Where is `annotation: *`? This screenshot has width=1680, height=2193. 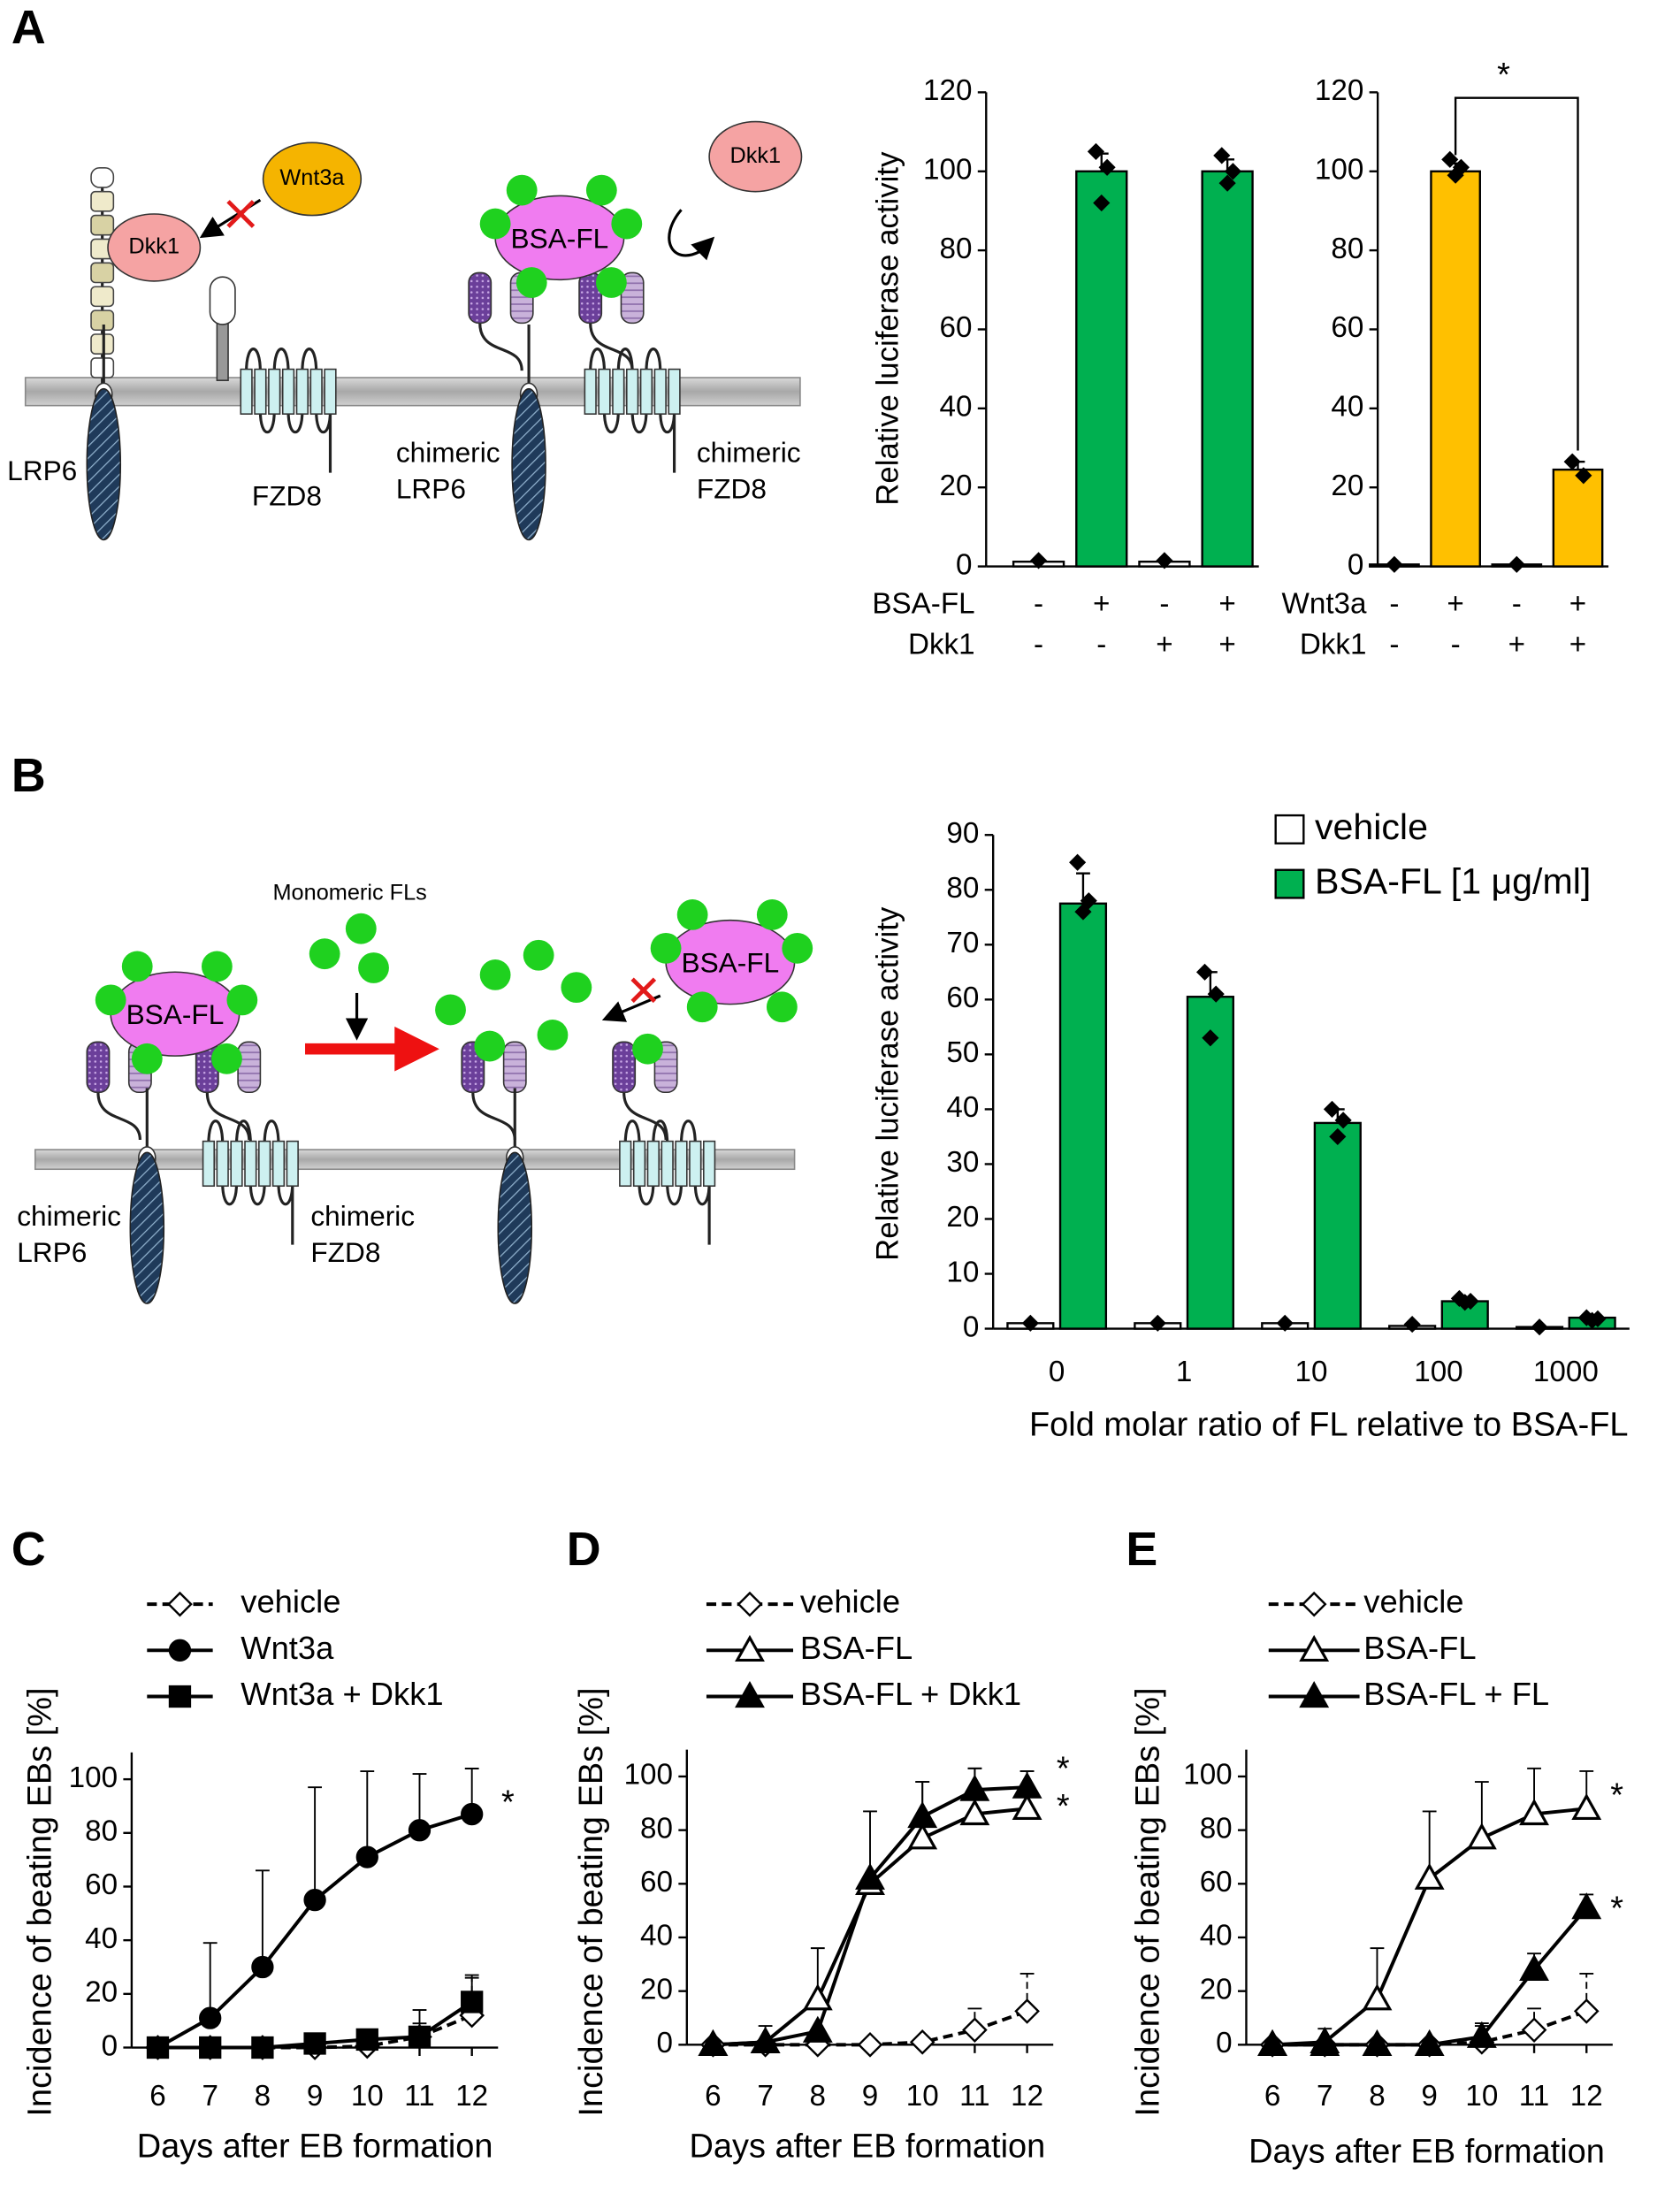
annotation: * is located at coordinates (1063, 1768).